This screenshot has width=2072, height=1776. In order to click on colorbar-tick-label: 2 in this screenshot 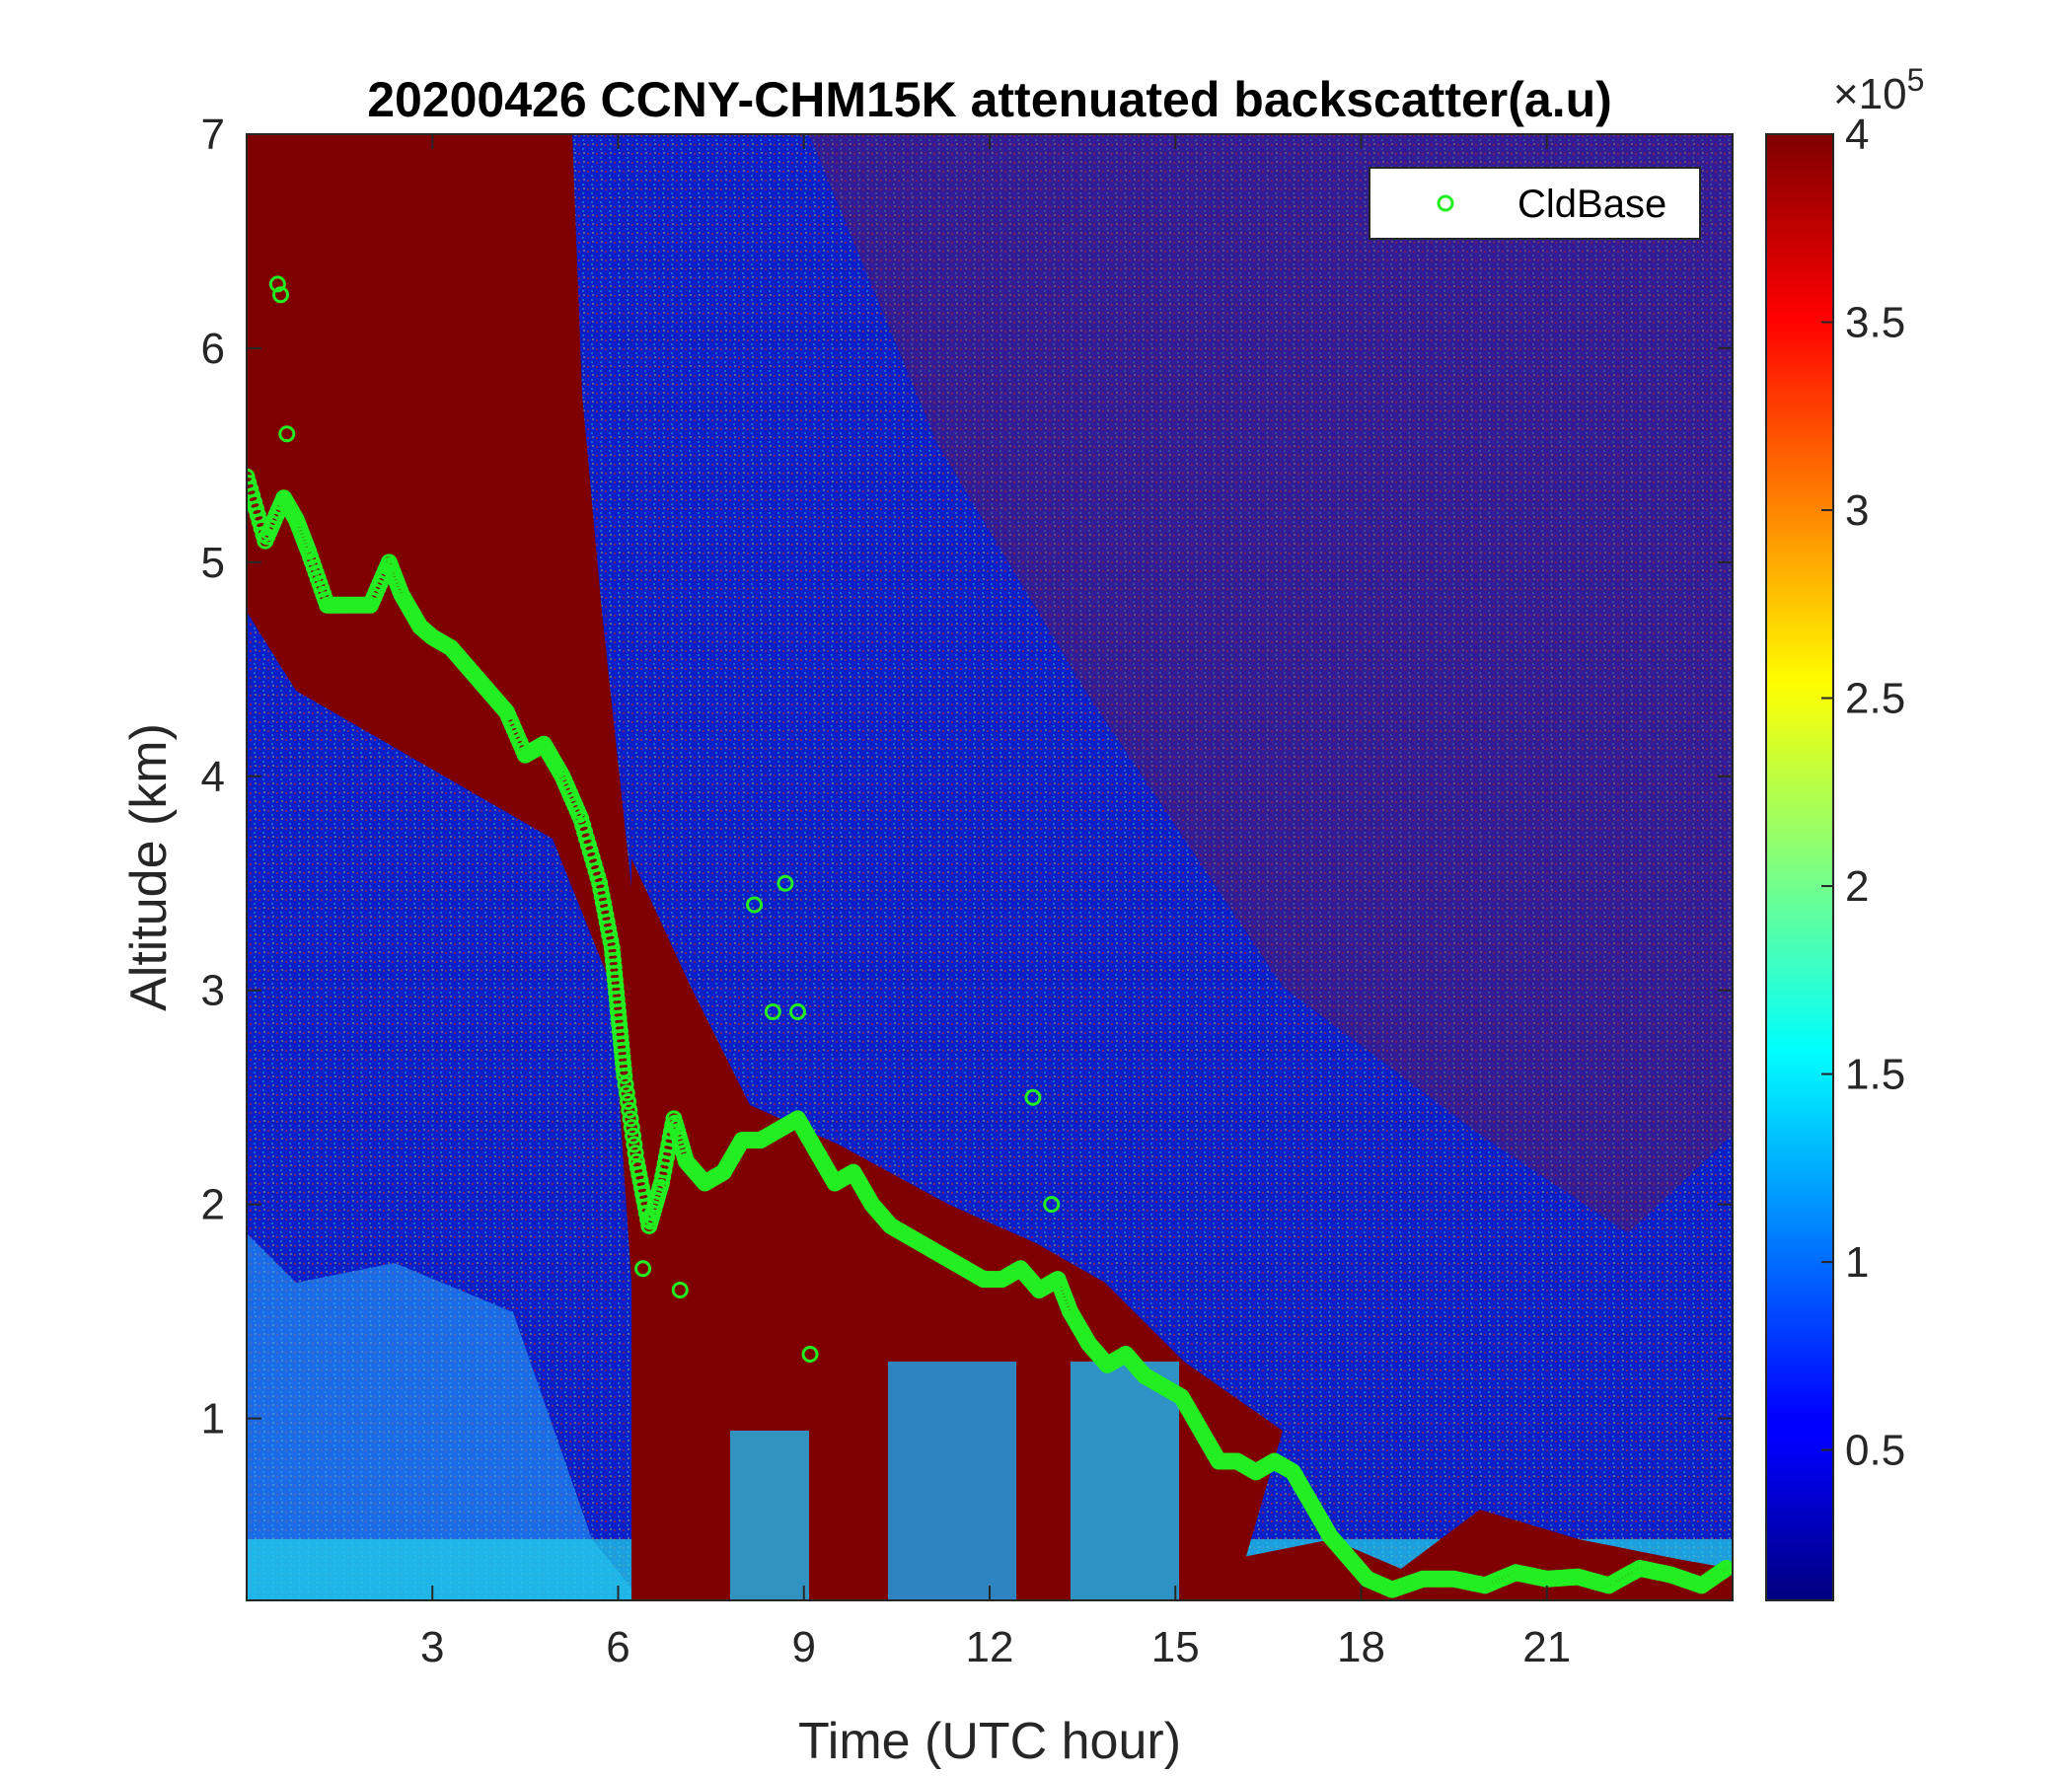, I will do `click(1857, 887)`.